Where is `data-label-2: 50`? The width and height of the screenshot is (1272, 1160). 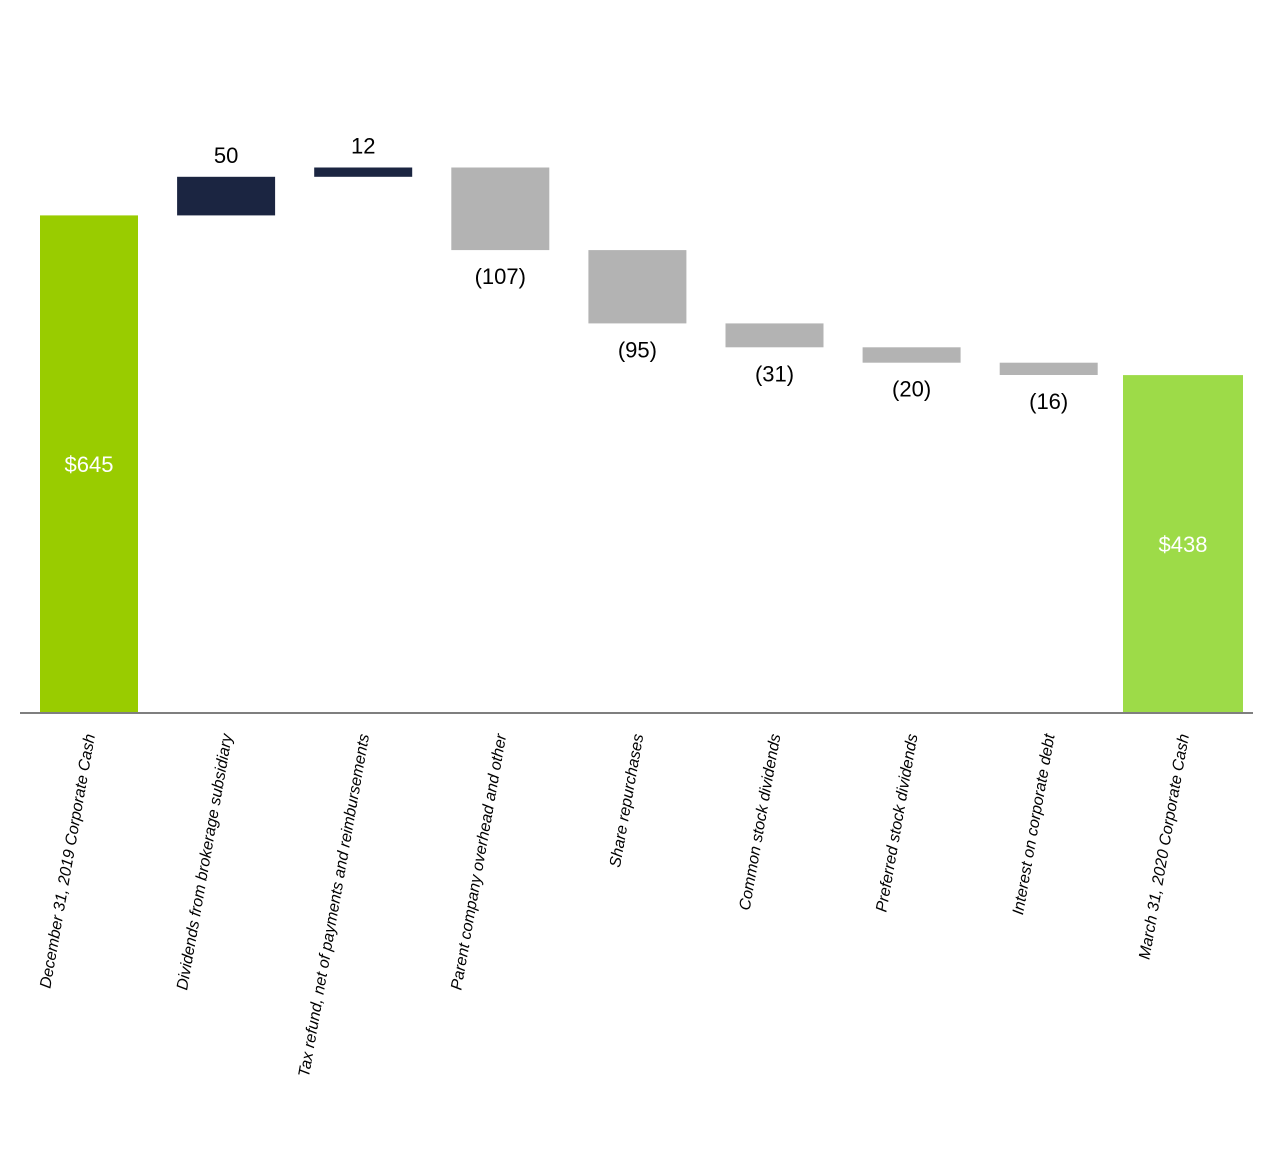
data-label-2: 50 is located at coordinates (226, 155).